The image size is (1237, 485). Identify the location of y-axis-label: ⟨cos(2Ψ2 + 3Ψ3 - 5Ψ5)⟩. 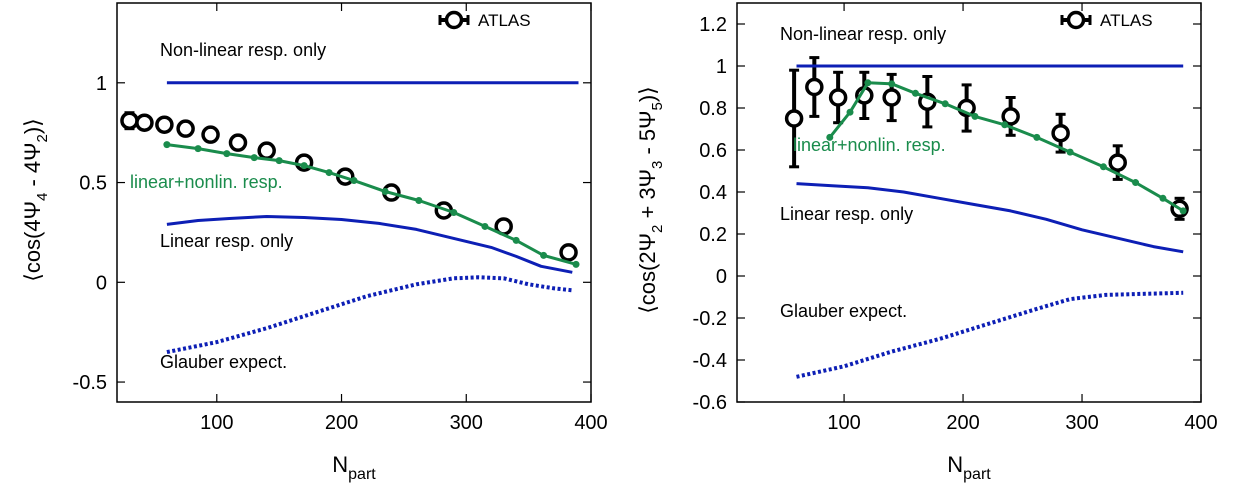
(650, 200).